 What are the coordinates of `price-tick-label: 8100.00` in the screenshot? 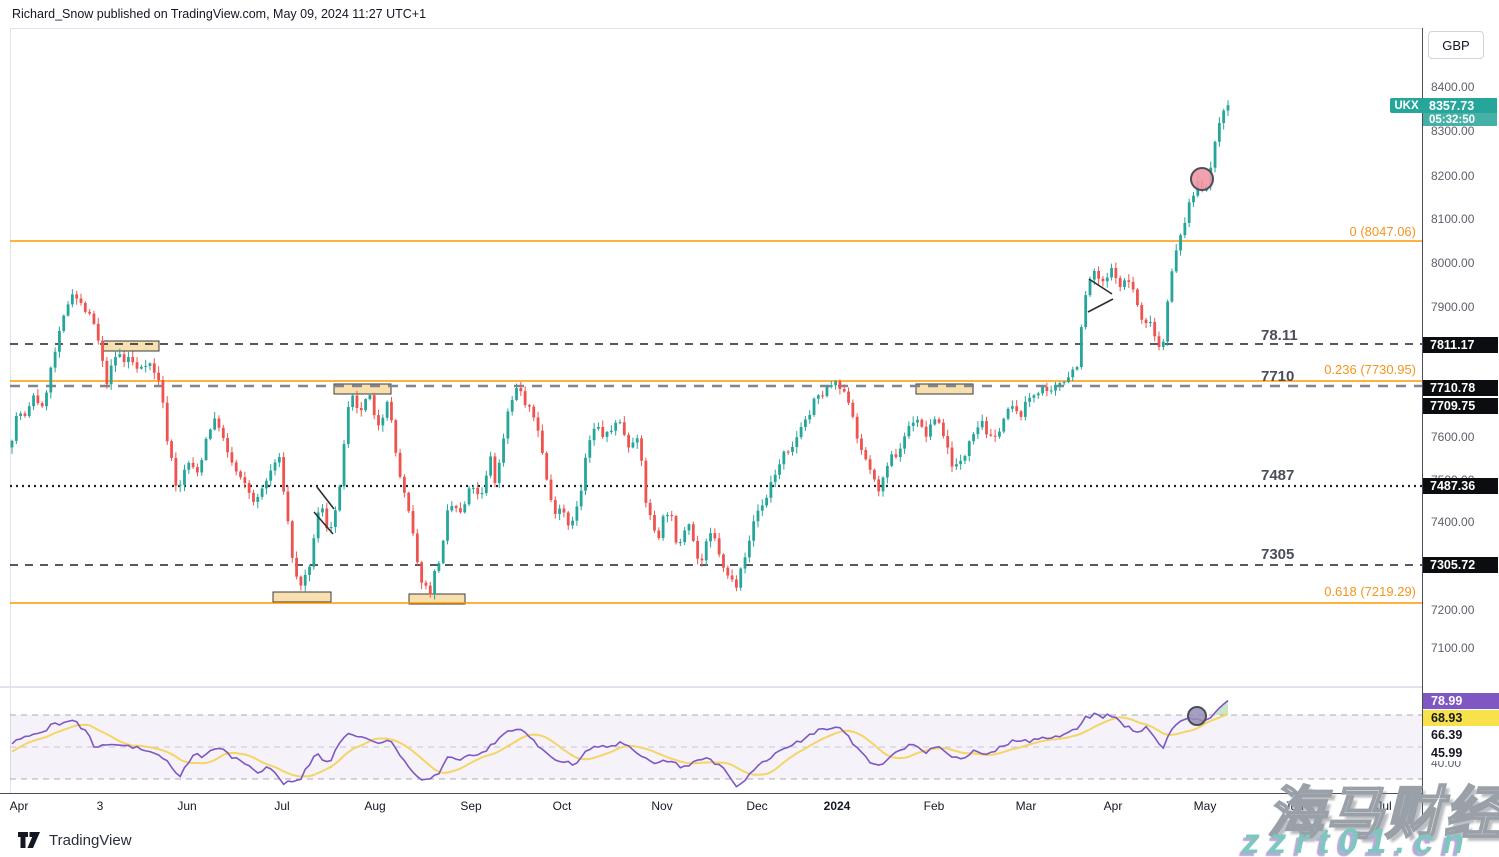 It's located at (1453, 219).